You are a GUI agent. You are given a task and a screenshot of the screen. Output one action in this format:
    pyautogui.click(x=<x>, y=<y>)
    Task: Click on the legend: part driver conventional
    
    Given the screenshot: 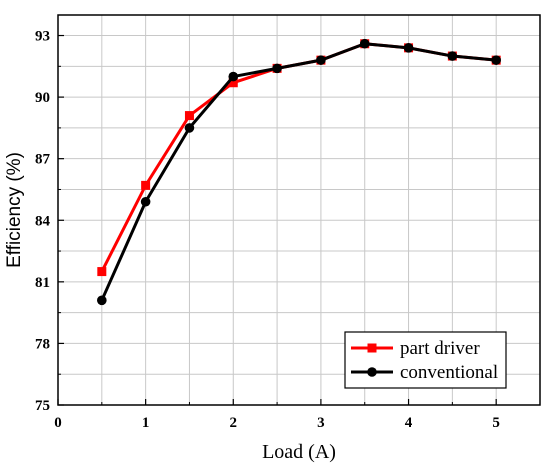 What is the action you would take?
    pyautogui.click(x=425, y=360)
    